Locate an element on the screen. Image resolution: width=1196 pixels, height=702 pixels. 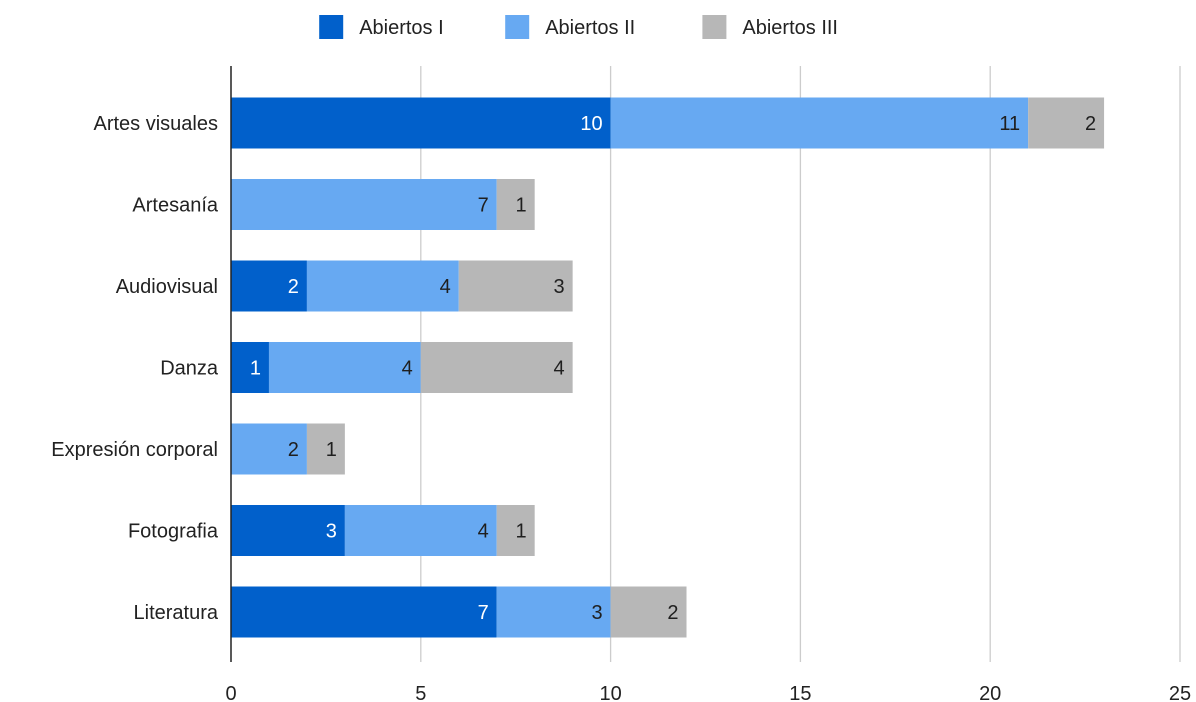
legend-item-abiertos-i: Abiertos I is located at coordinates (381, 27).